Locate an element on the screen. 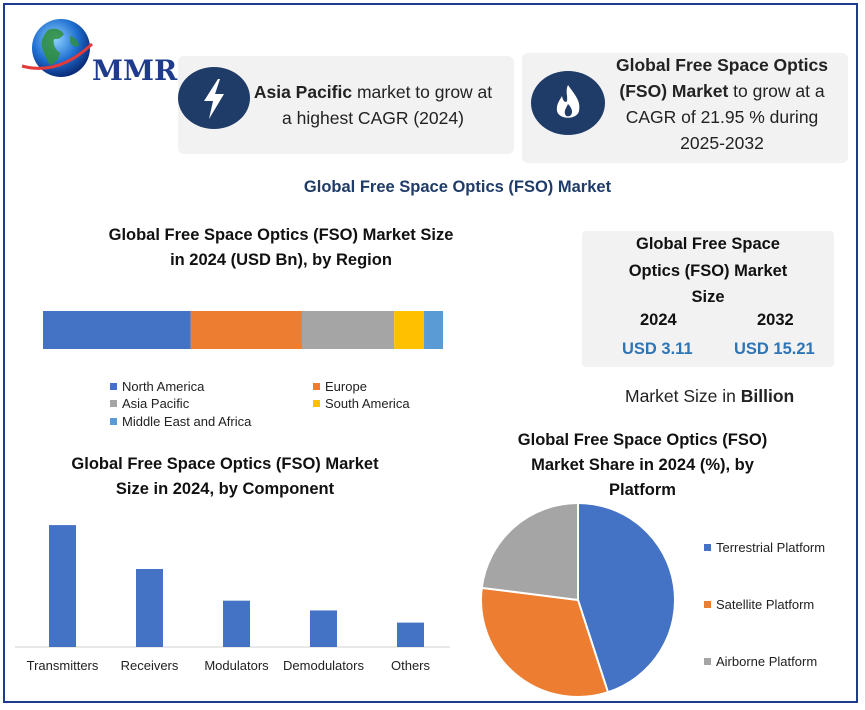  legend-north-america: North America is located at coordinates (157, 386).